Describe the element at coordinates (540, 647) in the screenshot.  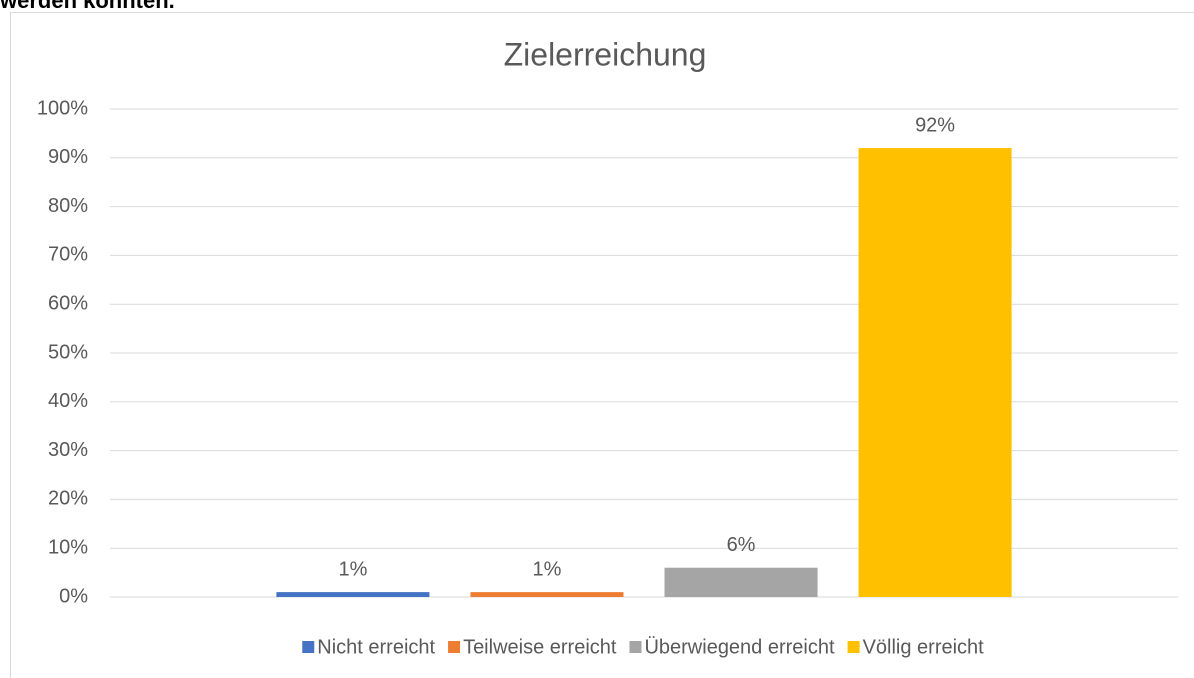
I see `legend-label: Teilweise erreicht` at that location.